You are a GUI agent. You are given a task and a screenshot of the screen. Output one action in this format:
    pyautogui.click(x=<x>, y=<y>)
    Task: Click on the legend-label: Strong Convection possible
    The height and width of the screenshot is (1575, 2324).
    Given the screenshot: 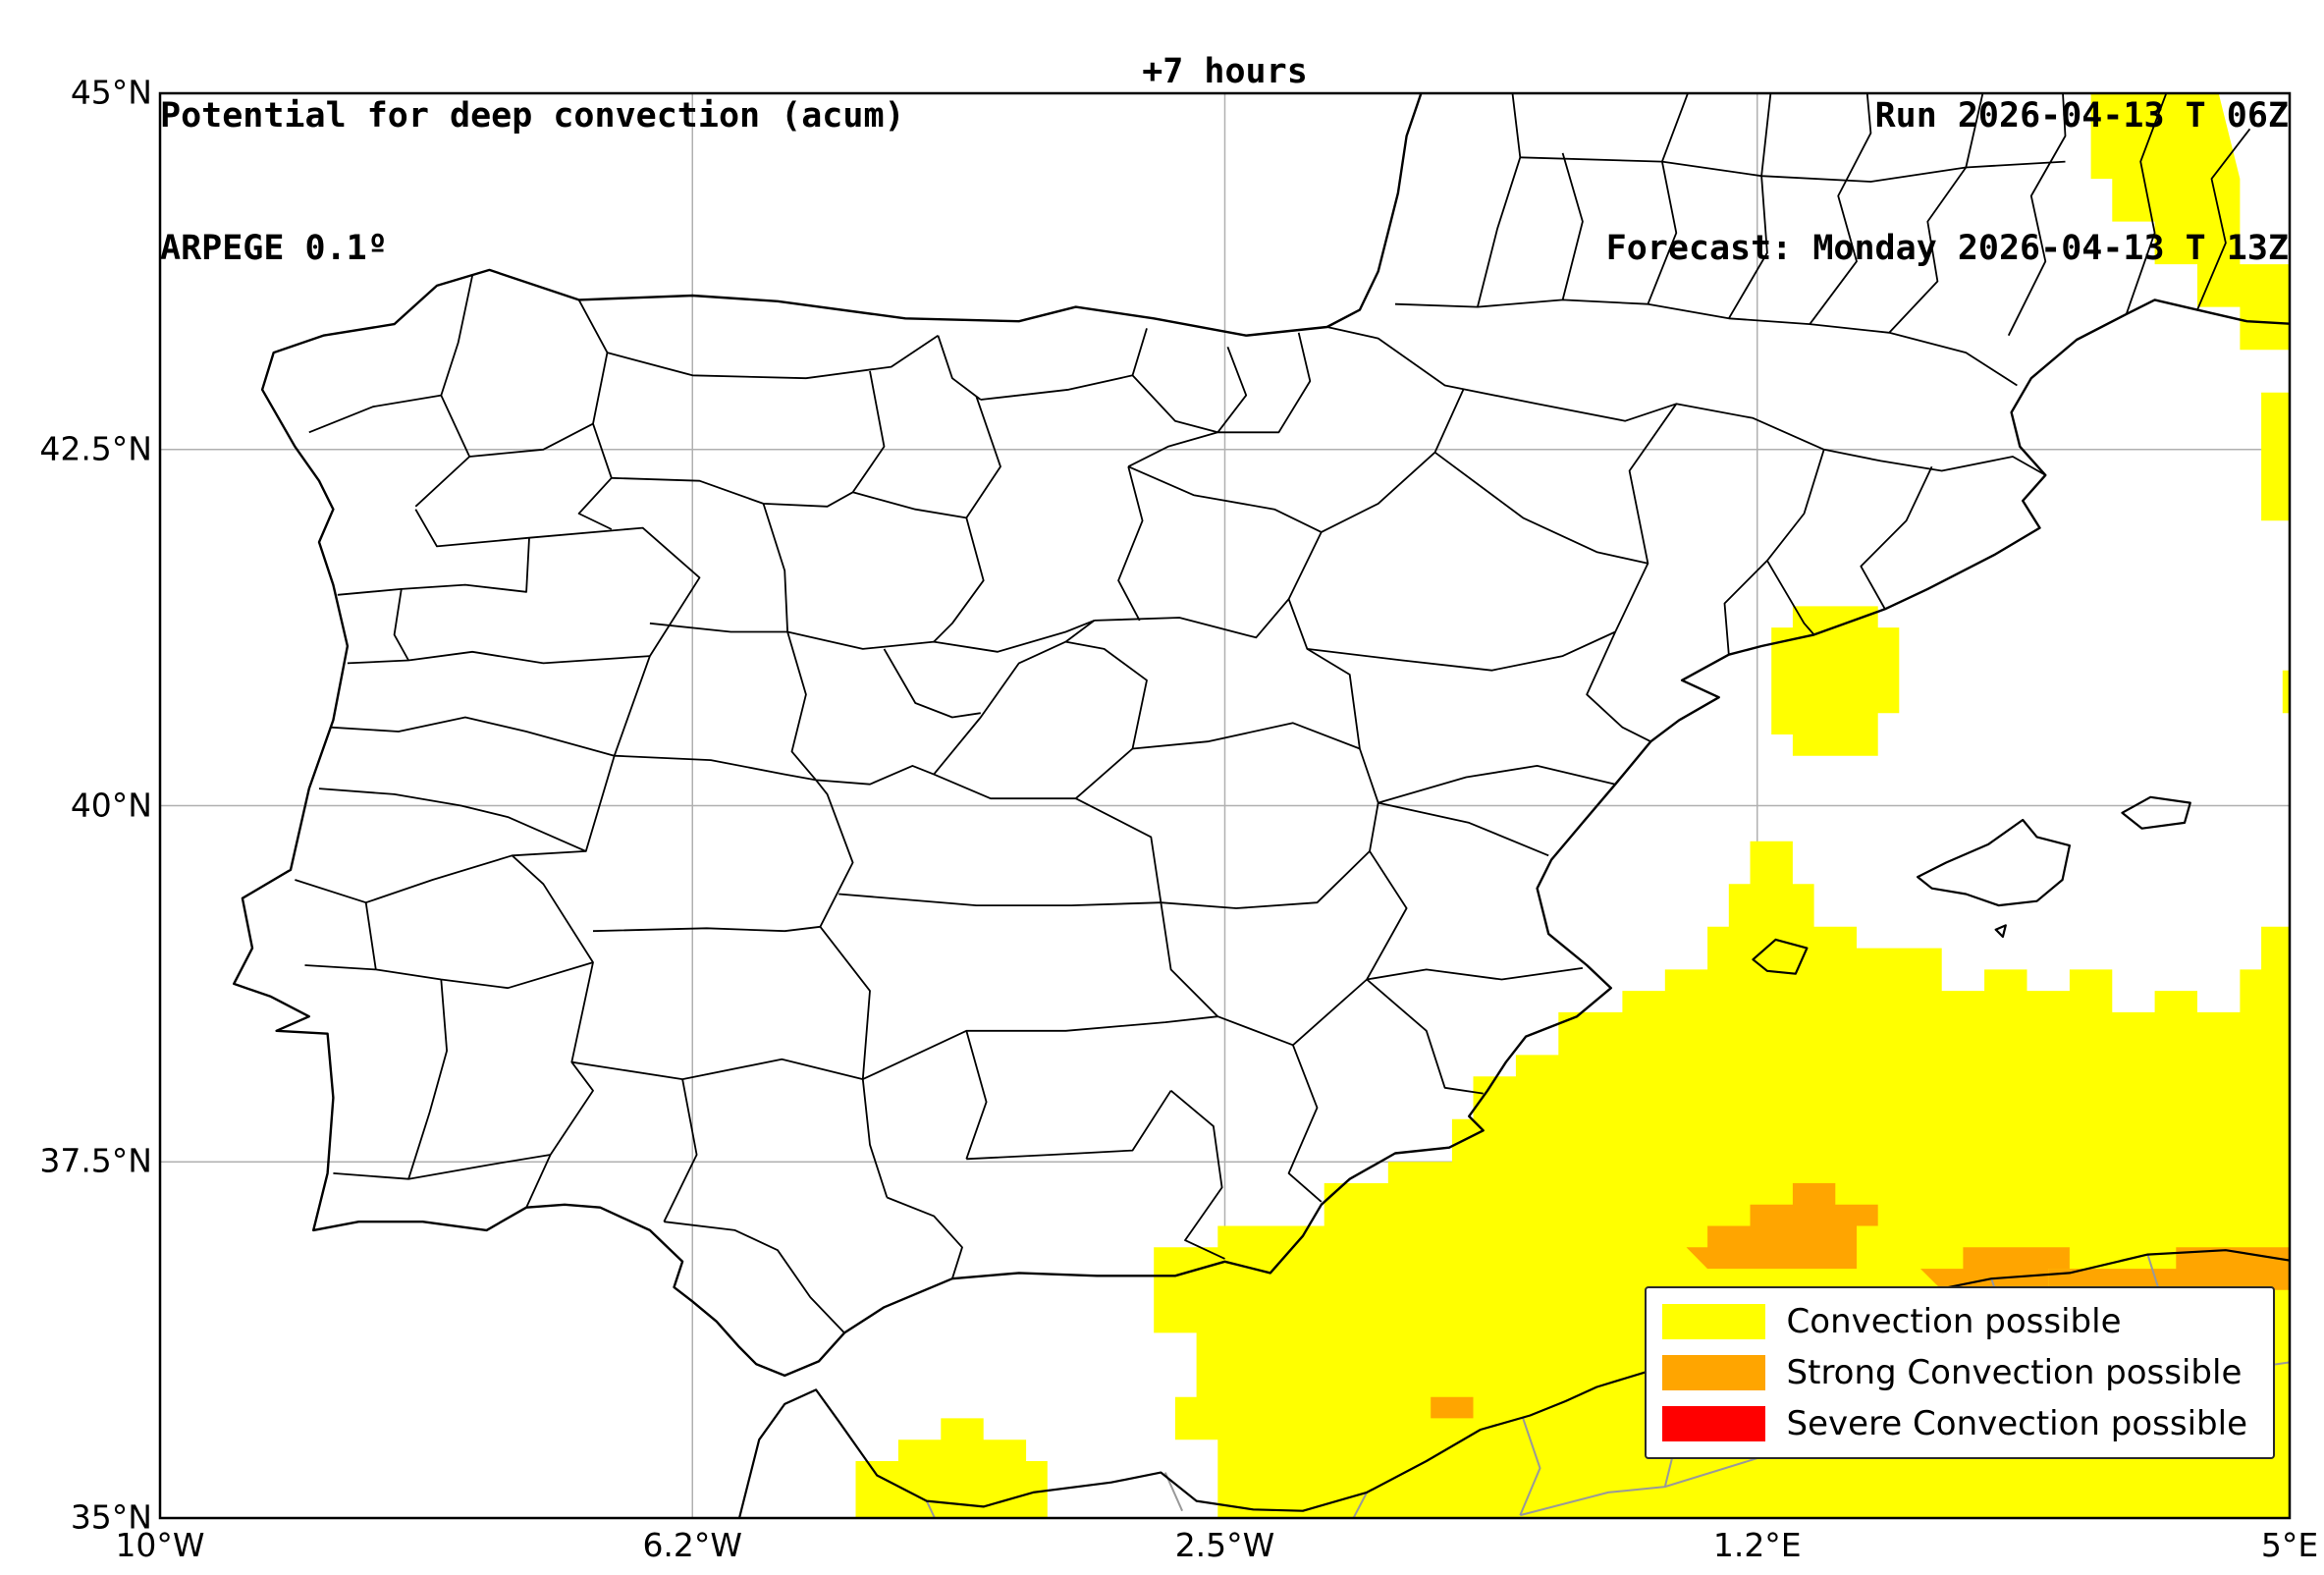 What is the action you would take?
    pyautogui.click(x=2014, y=1373)
    